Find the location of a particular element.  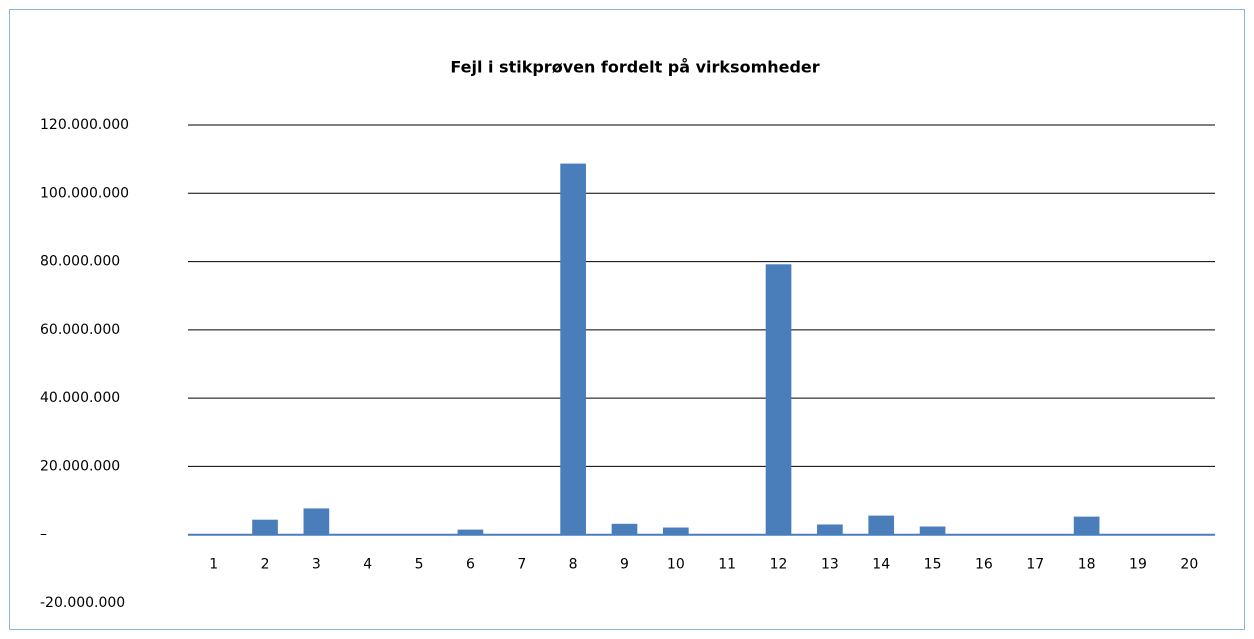

y-tick-label: 40.000.000 is located at coordinates (80, 398).